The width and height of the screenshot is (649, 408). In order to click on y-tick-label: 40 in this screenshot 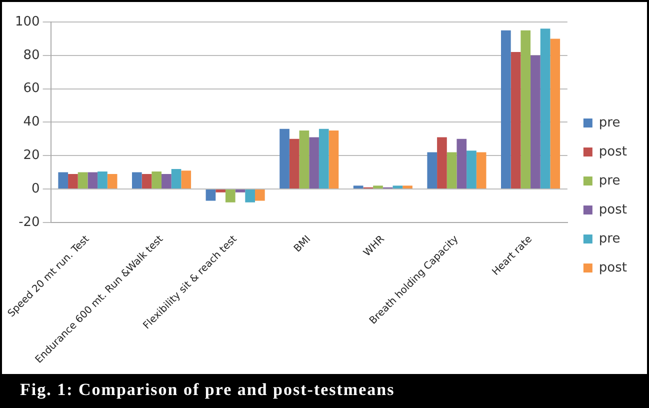, I will do `click(31, 122)`.